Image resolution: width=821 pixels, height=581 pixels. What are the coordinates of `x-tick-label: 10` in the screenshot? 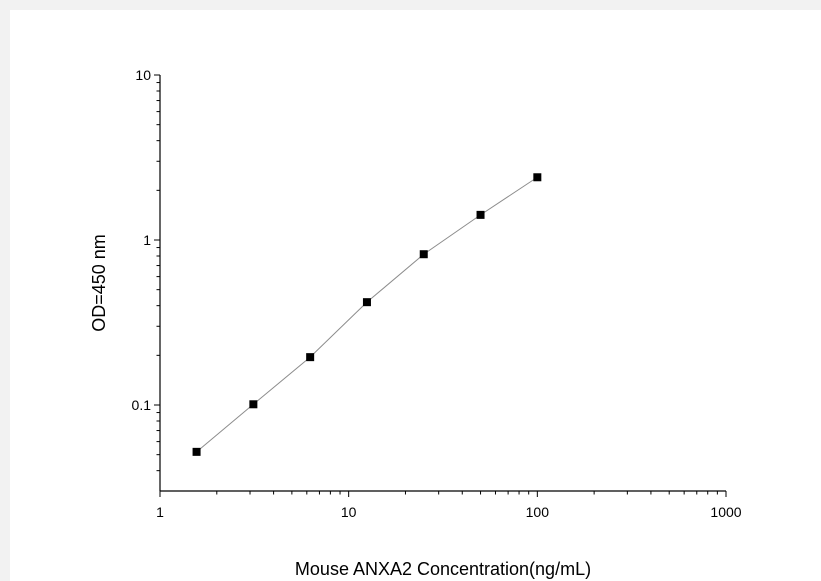 It's located at (349, 512).